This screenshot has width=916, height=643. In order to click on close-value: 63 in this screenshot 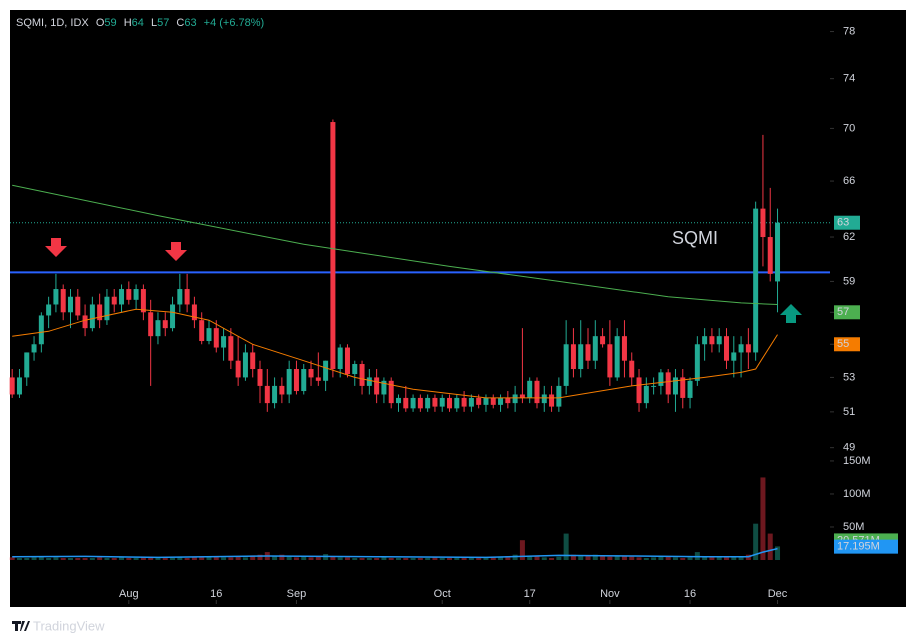, I will do `click(190, 23)`.